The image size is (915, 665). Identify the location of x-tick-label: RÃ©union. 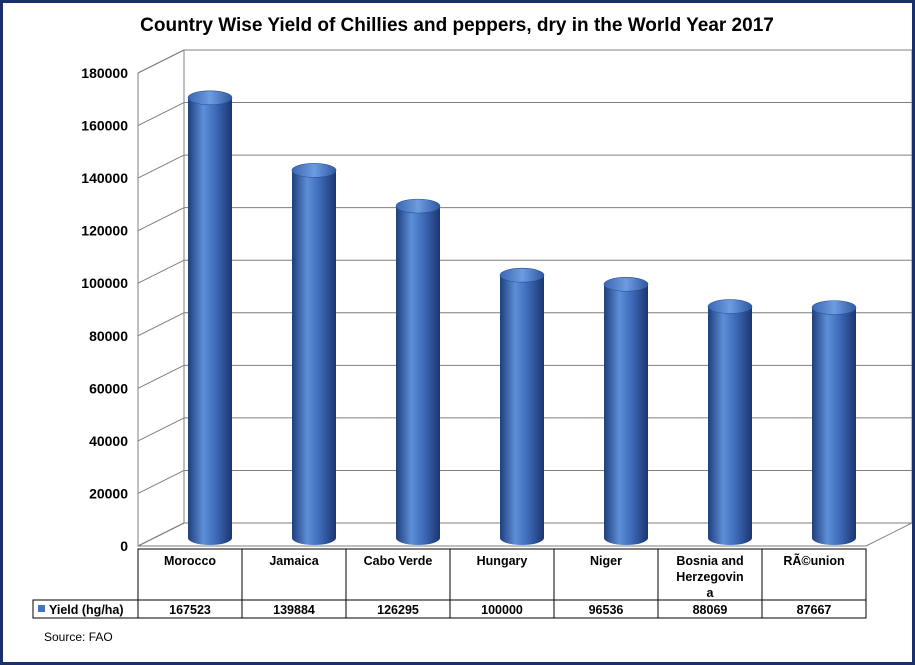
(813, 560).